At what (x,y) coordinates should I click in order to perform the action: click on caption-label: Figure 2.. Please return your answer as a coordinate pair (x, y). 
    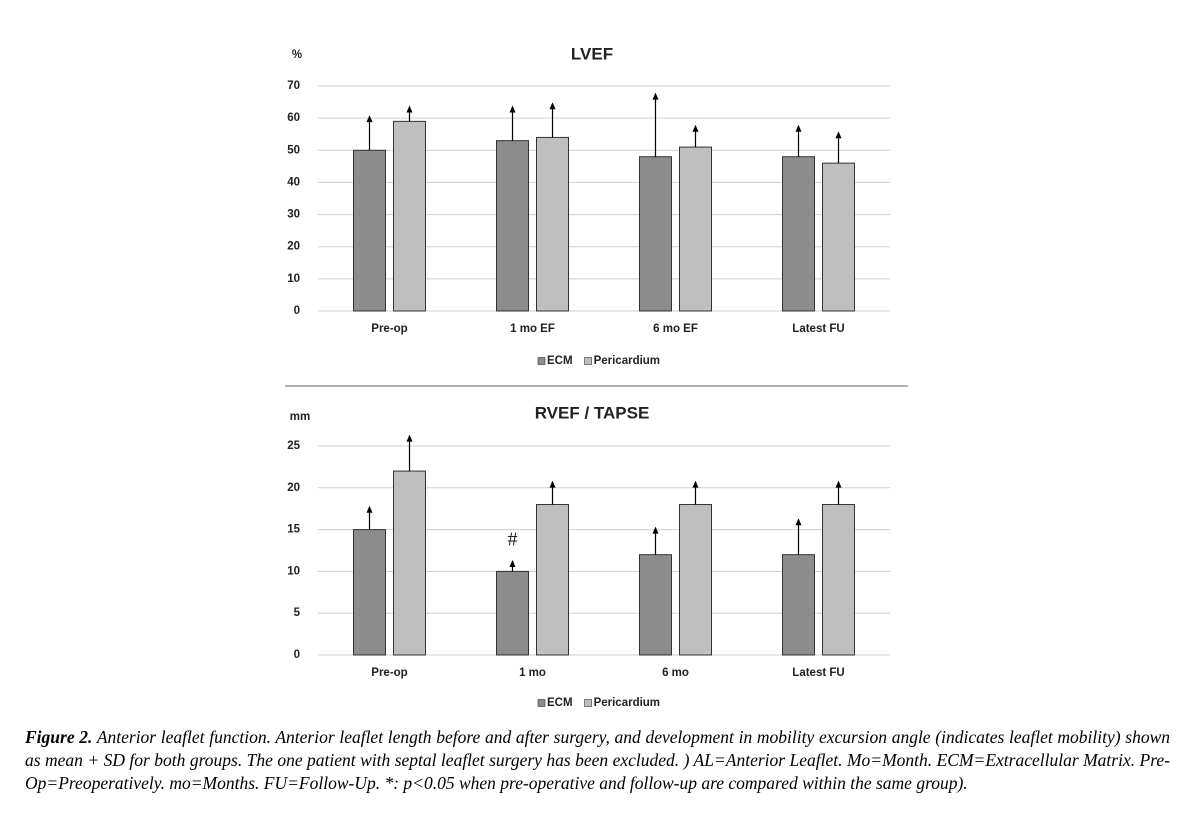
    Looking at the image, I should click on (59, 737).